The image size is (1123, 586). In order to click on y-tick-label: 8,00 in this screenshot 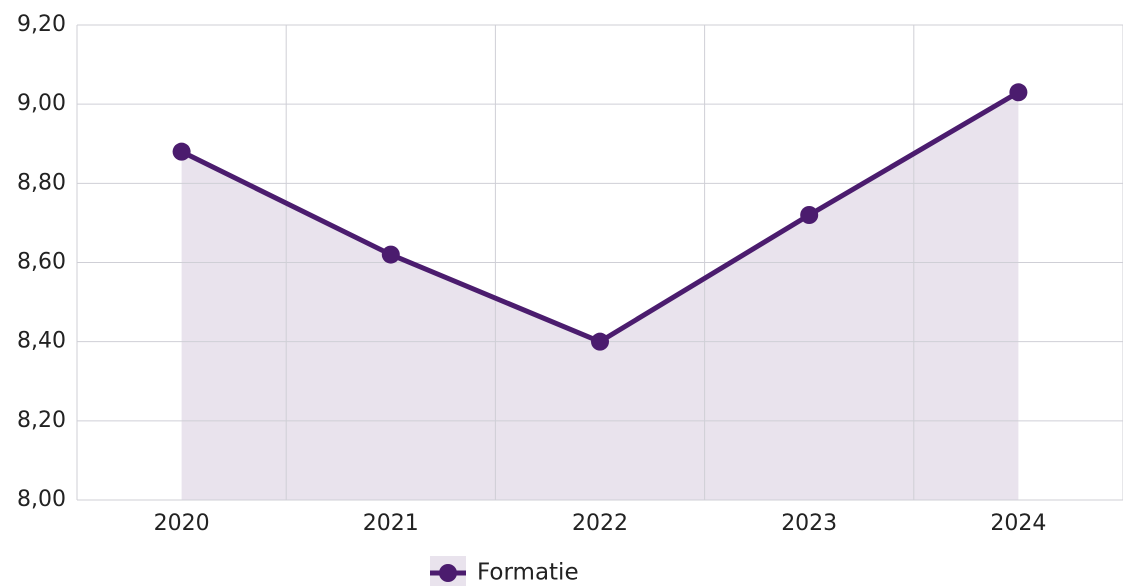, I will do `click(41, 499)`.